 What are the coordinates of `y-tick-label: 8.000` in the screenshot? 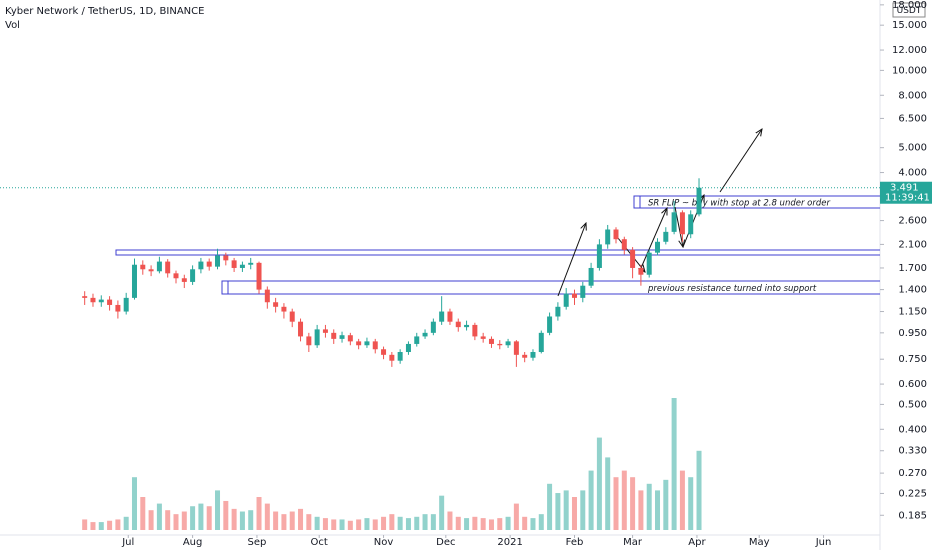 It's located at (912, 95).